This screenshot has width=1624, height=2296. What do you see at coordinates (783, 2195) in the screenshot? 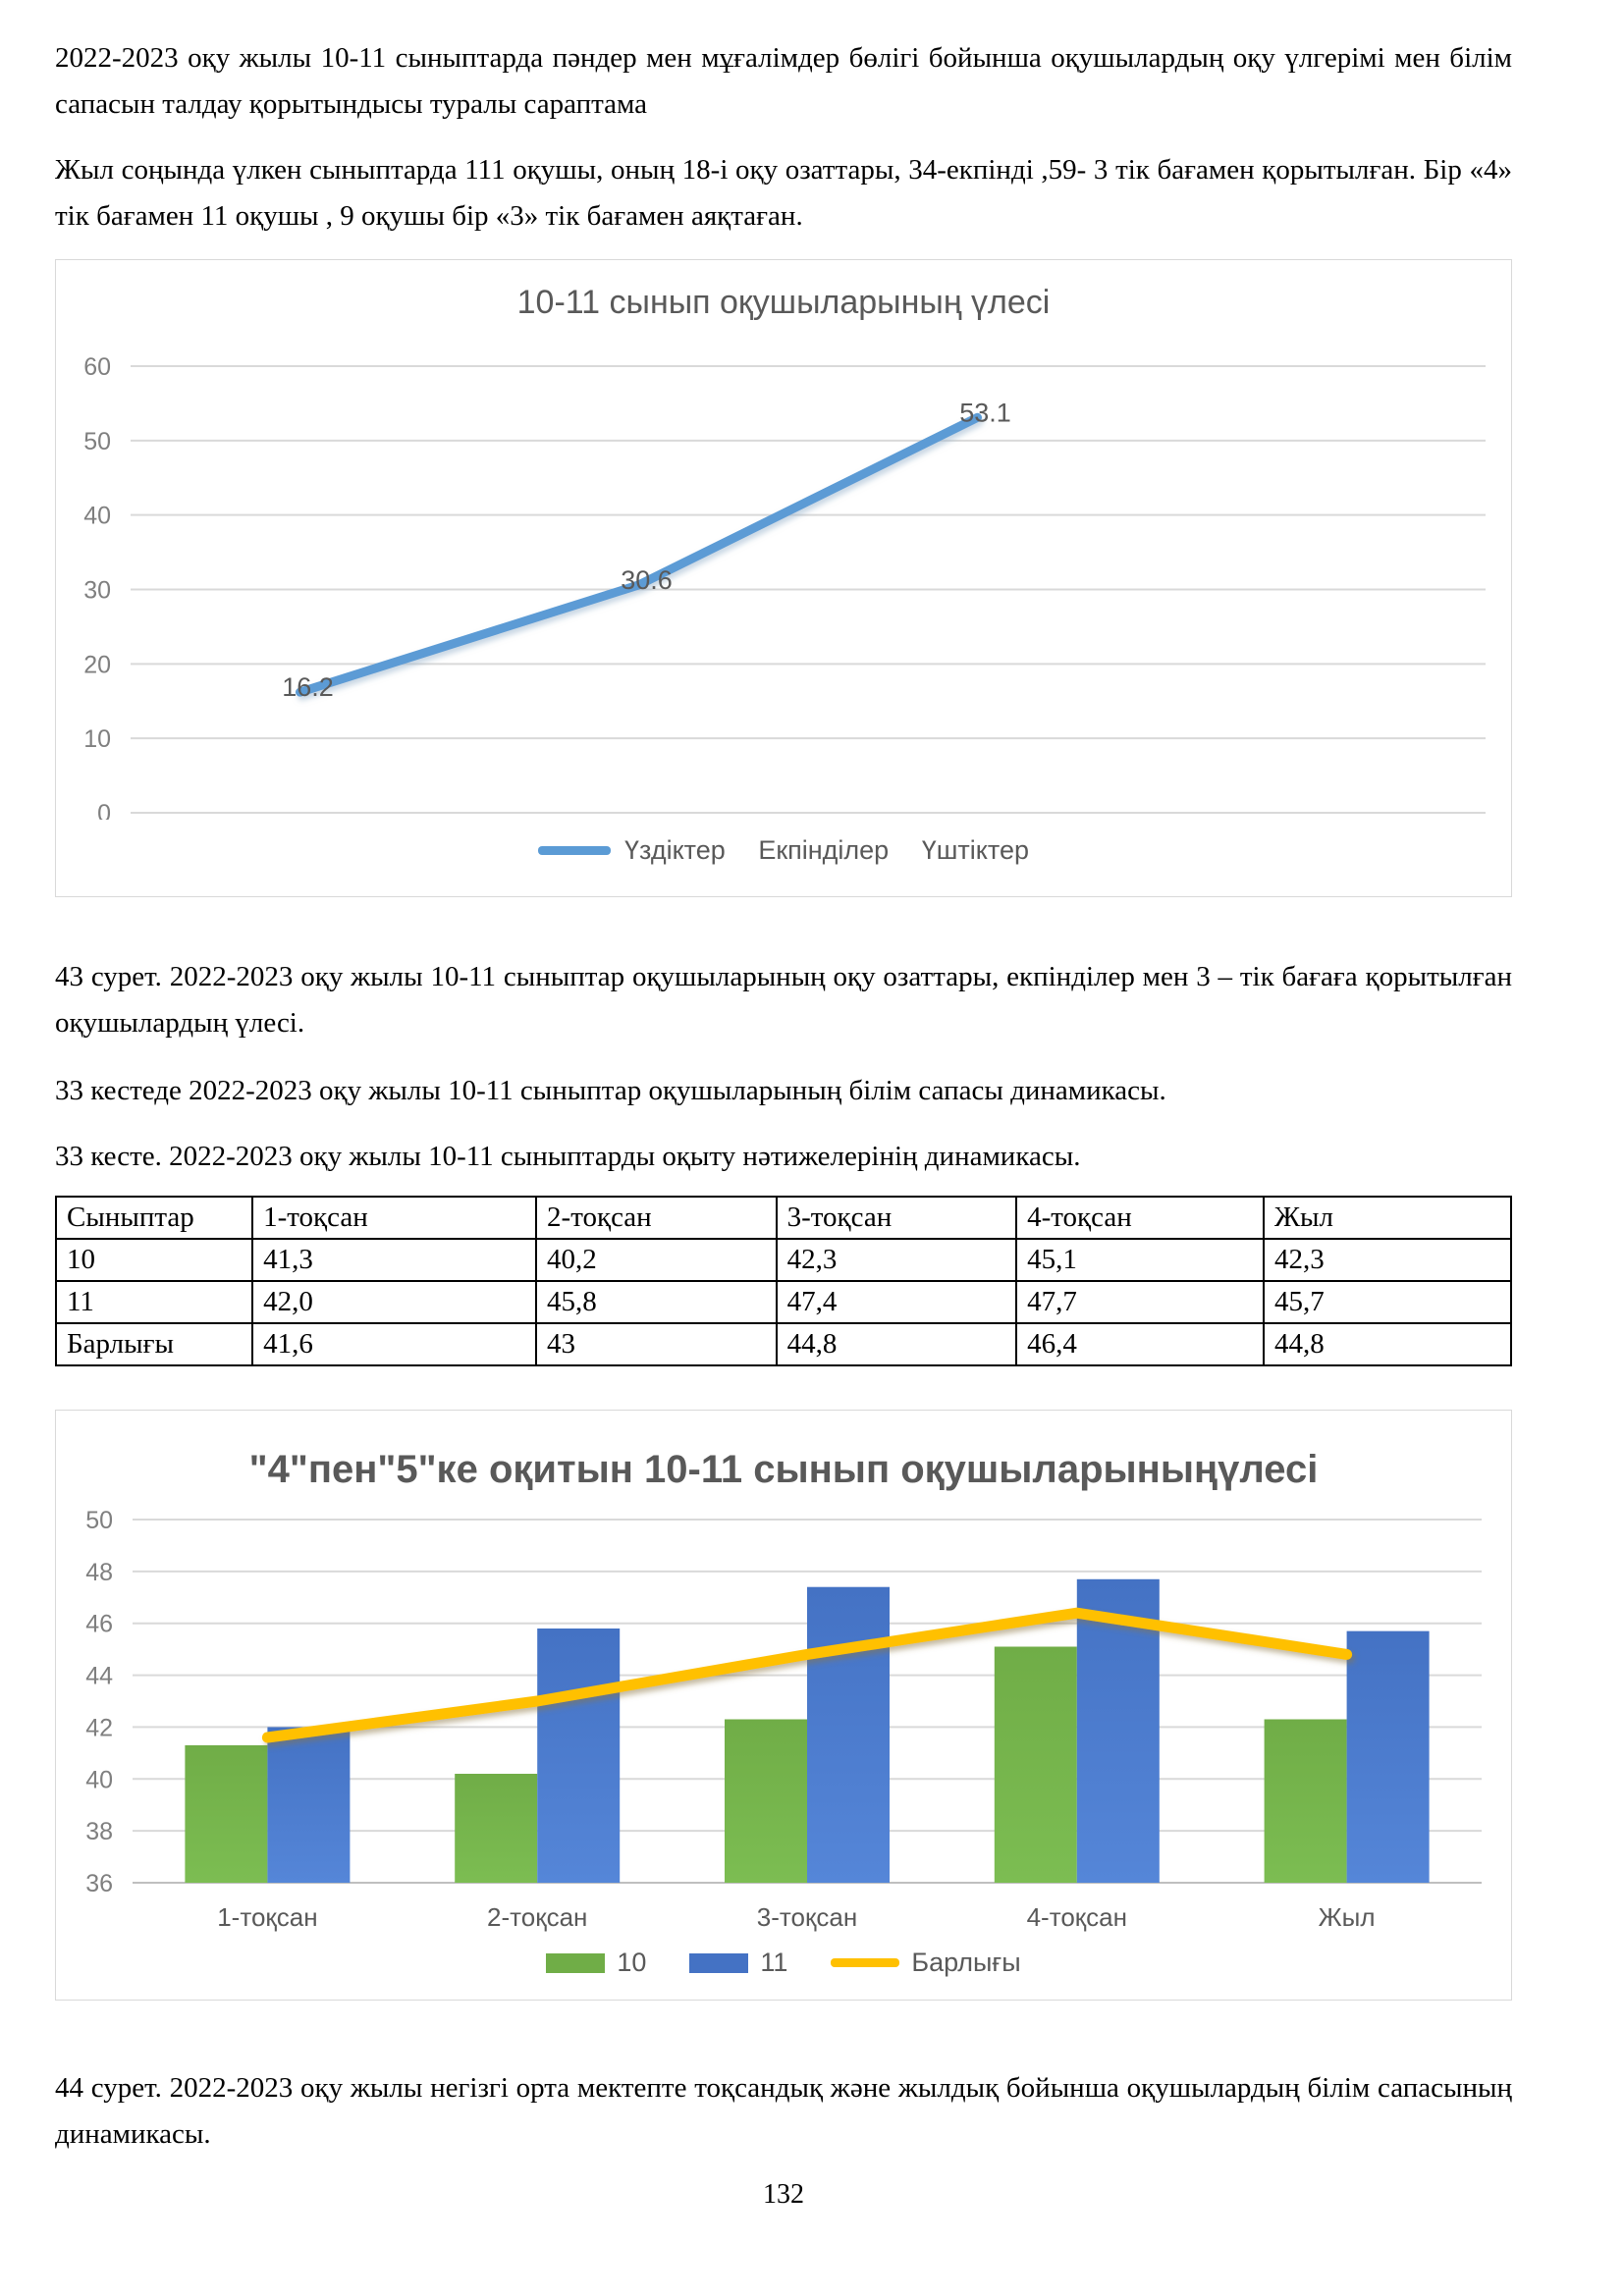
I see `page-number: 132` at bounding box center [783, 2195].